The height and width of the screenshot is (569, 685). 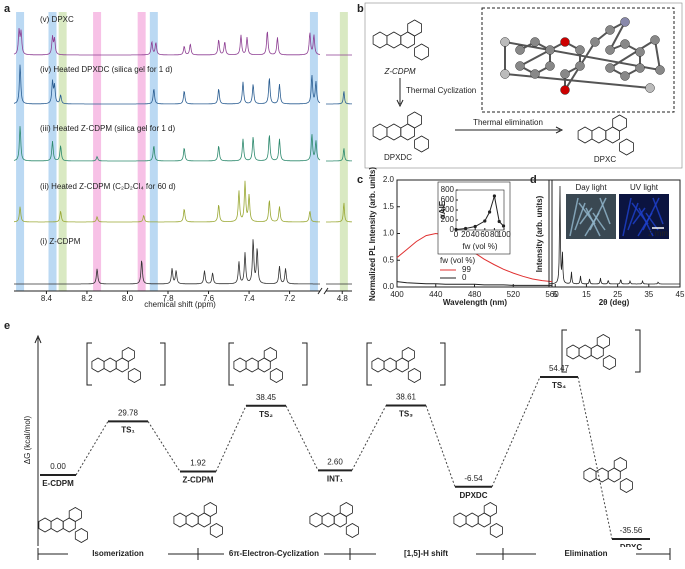 I want to click on x-tick-label: 8.4, so click(x=47, y=298).